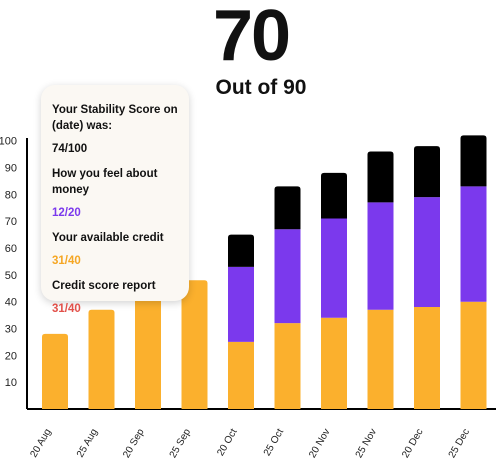 The width and height of the screenshot is (502, 464). Describe the element at coordinates (227, 442) in the screenshot. I see `x-tick-label: 20 Oct` at that location.